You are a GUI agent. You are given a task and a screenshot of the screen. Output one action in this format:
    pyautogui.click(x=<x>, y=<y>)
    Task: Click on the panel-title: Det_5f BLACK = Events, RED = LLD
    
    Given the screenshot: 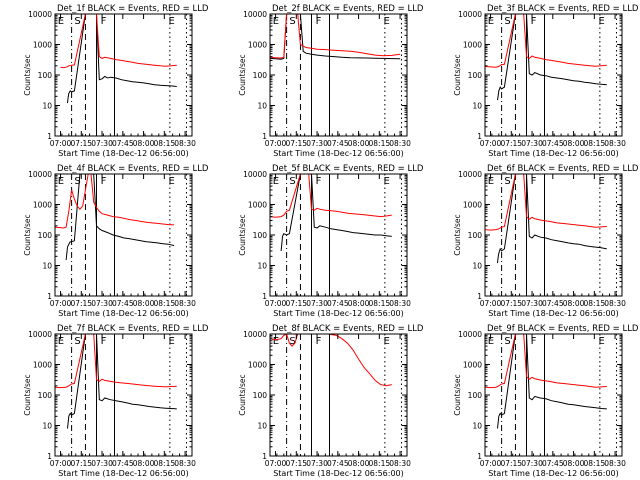 What is the action you would take?
    pyautogui.click(x=348, y=169)
    